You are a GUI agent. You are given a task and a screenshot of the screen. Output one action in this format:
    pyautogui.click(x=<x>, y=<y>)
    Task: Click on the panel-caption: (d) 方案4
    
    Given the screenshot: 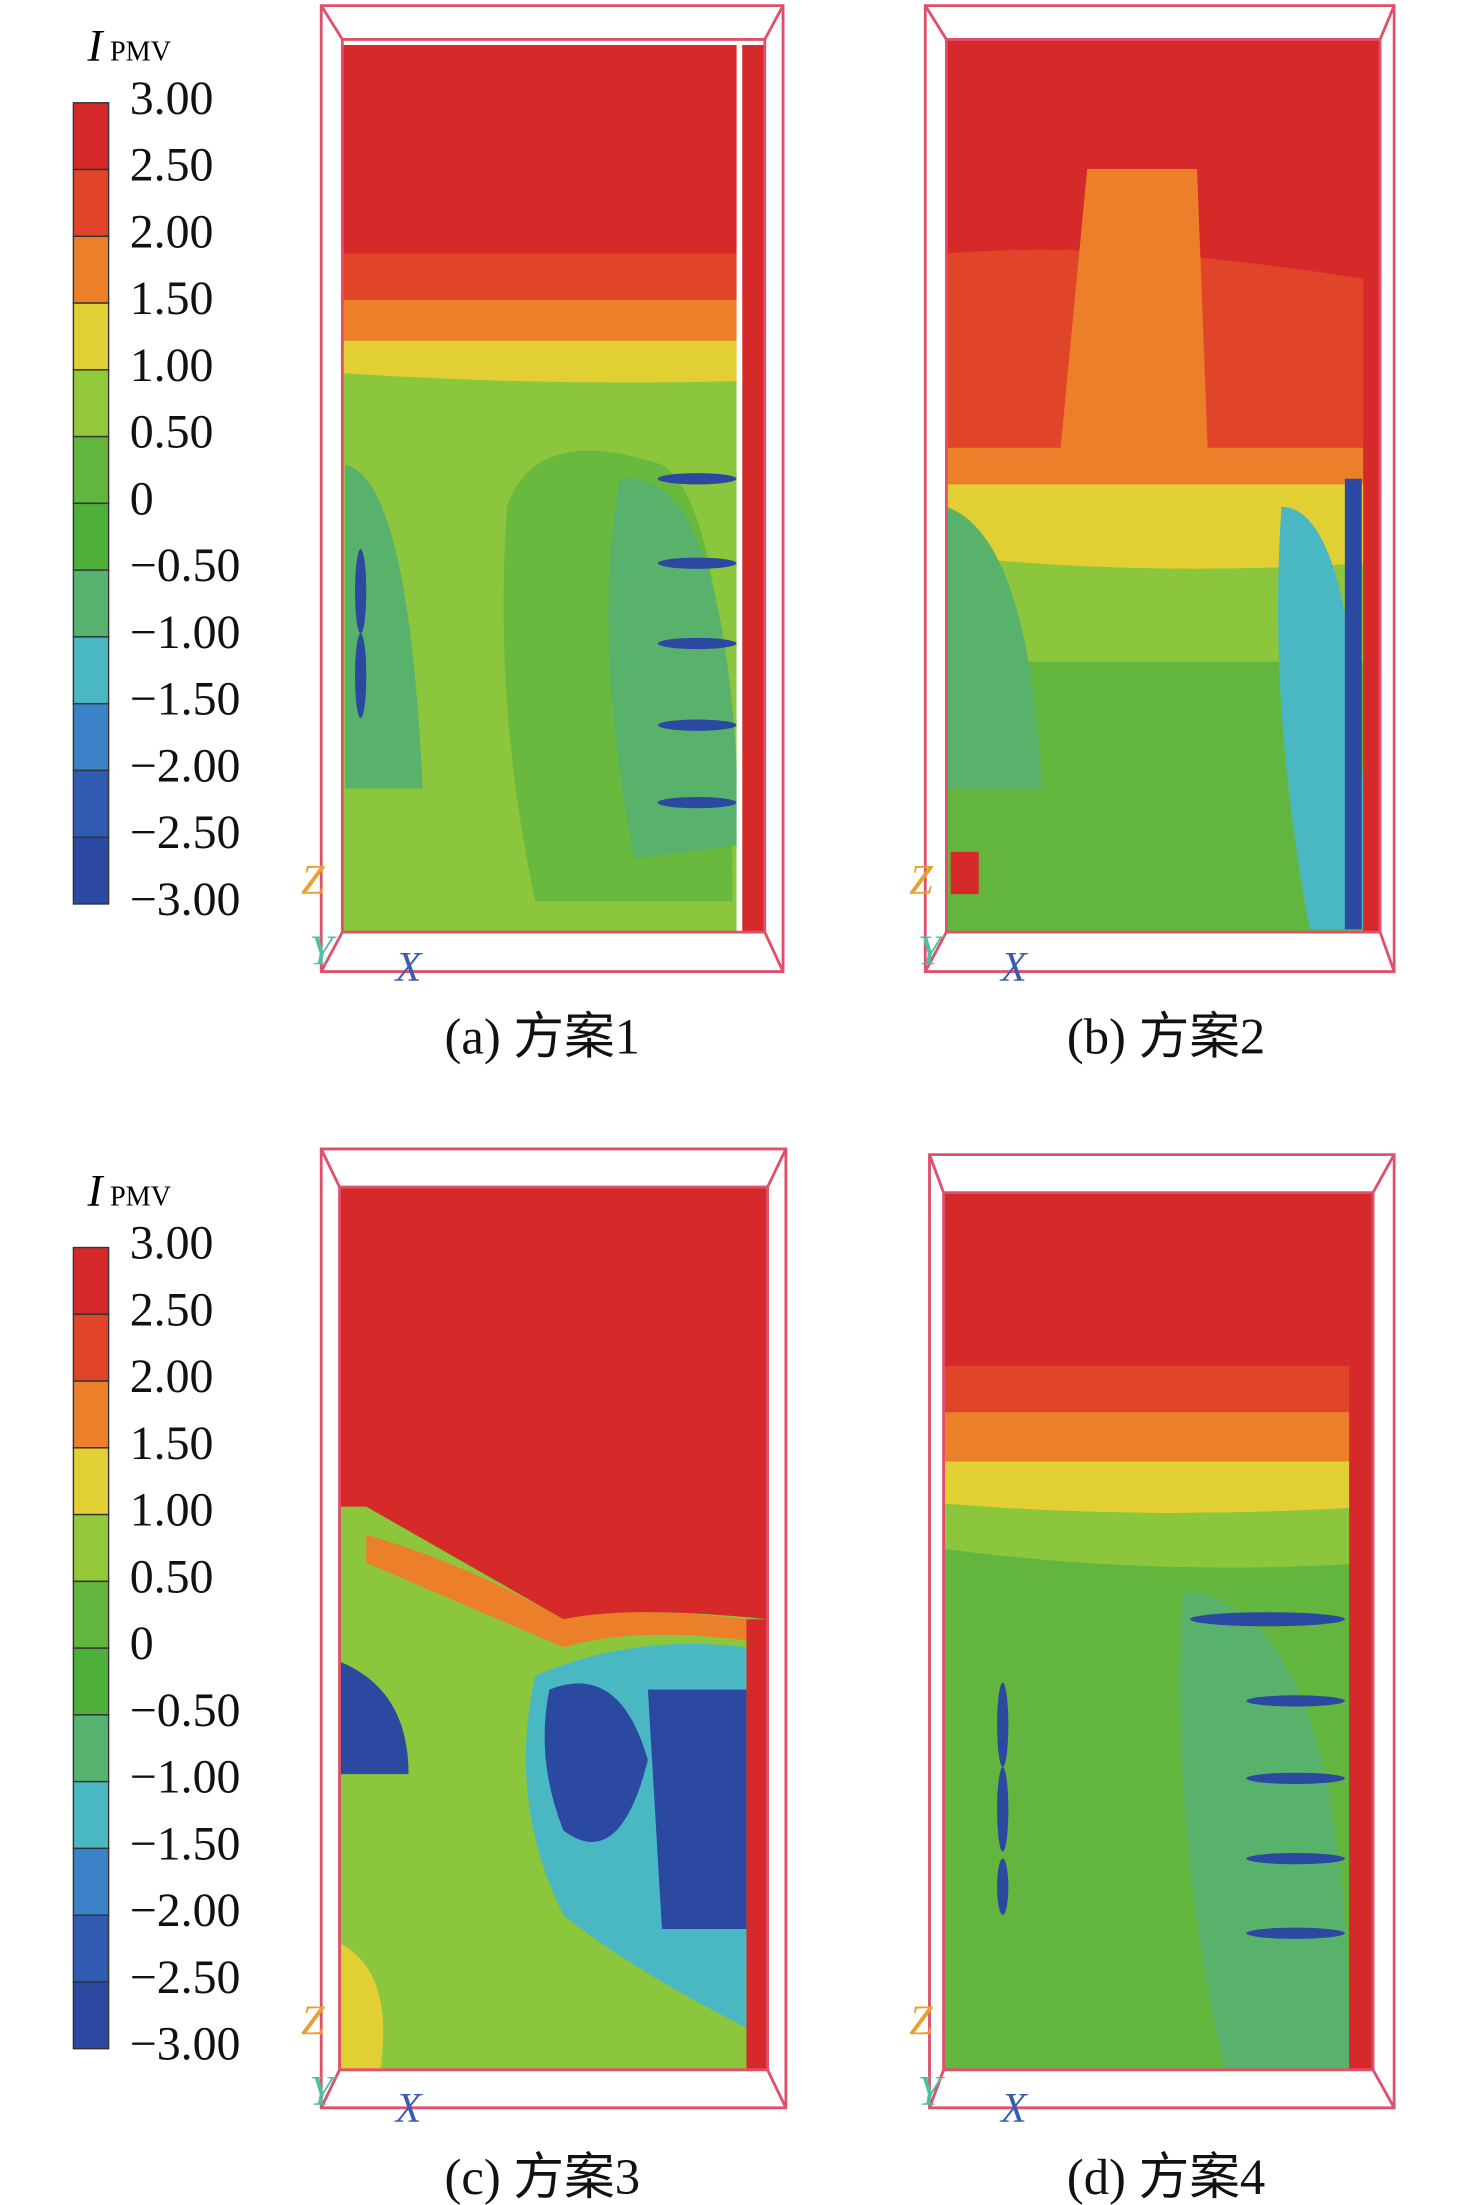 What is the action you would take?
    pyautogui.click(x=1166, y=2177)
    